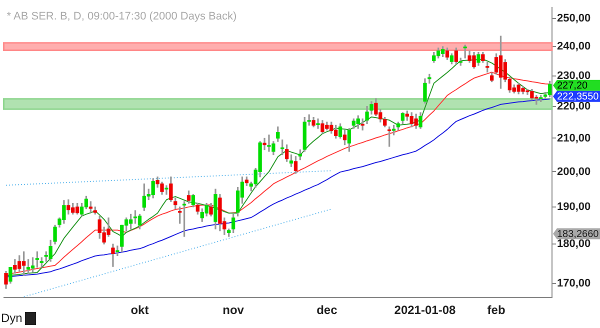 The height and width of the screenshot is (328, 600). Describe the element at coordinates (578, 234) in the screenshot. I see `text: 183,2660` at that location.